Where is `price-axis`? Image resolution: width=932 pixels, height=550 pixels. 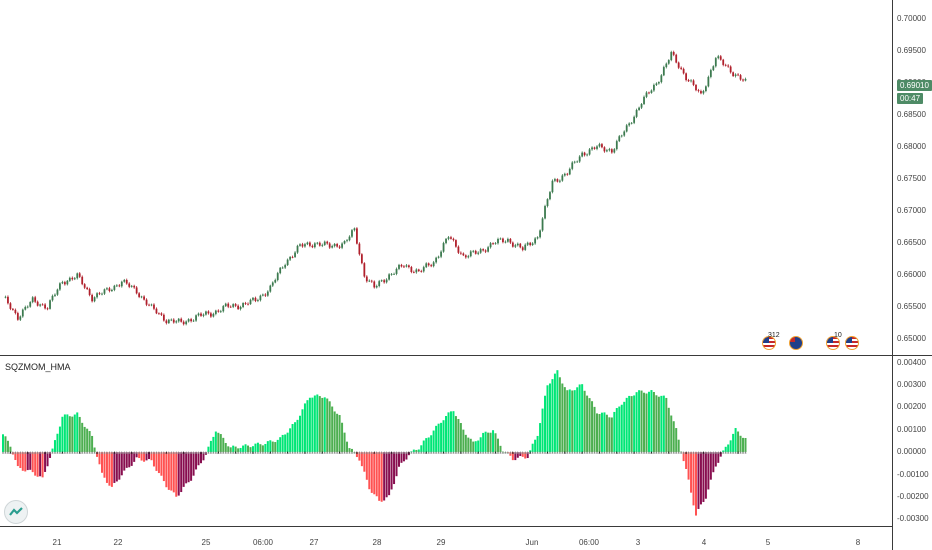 price-axis is located at coordinates (912, 275).